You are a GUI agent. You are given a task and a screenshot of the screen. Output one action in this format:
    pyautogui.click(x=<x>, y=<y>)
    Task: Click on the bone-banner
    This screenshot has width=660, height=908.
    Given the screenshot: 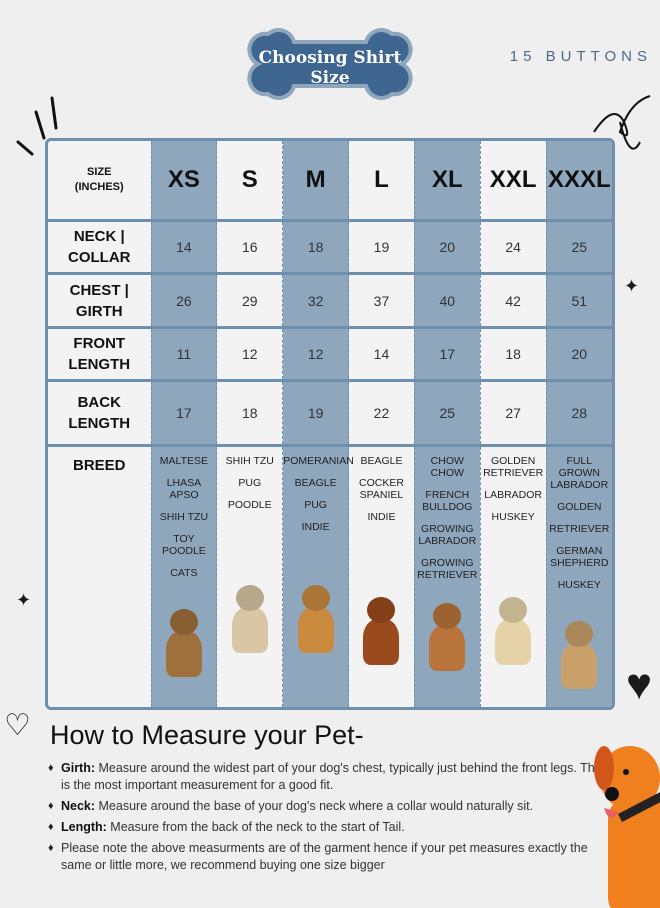 What is the action you would take?
    pyautogui.click(x=330, y=64)
    